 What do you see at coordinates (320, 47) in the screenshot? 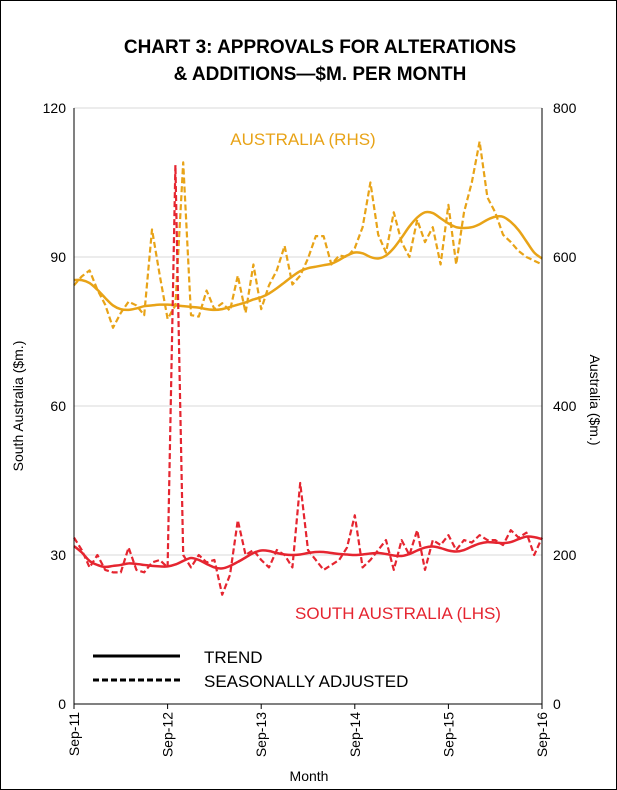
I see `chart-title-line-1: CHART 3: APPROVALS FOR ALTERATIONS` at bounding box center [320, 47].